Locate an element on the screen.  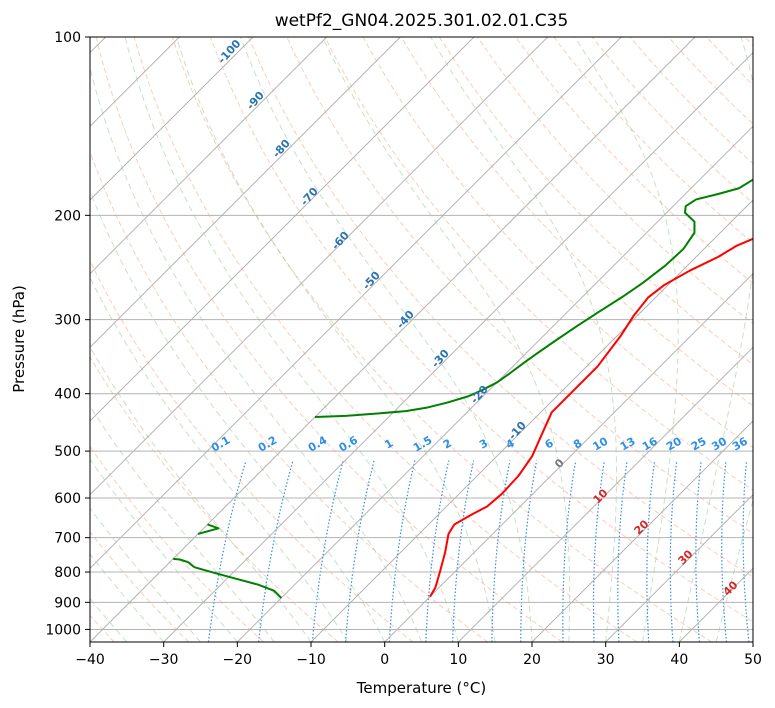
x-tick-label: −30 is located at coordinates (164, 660).